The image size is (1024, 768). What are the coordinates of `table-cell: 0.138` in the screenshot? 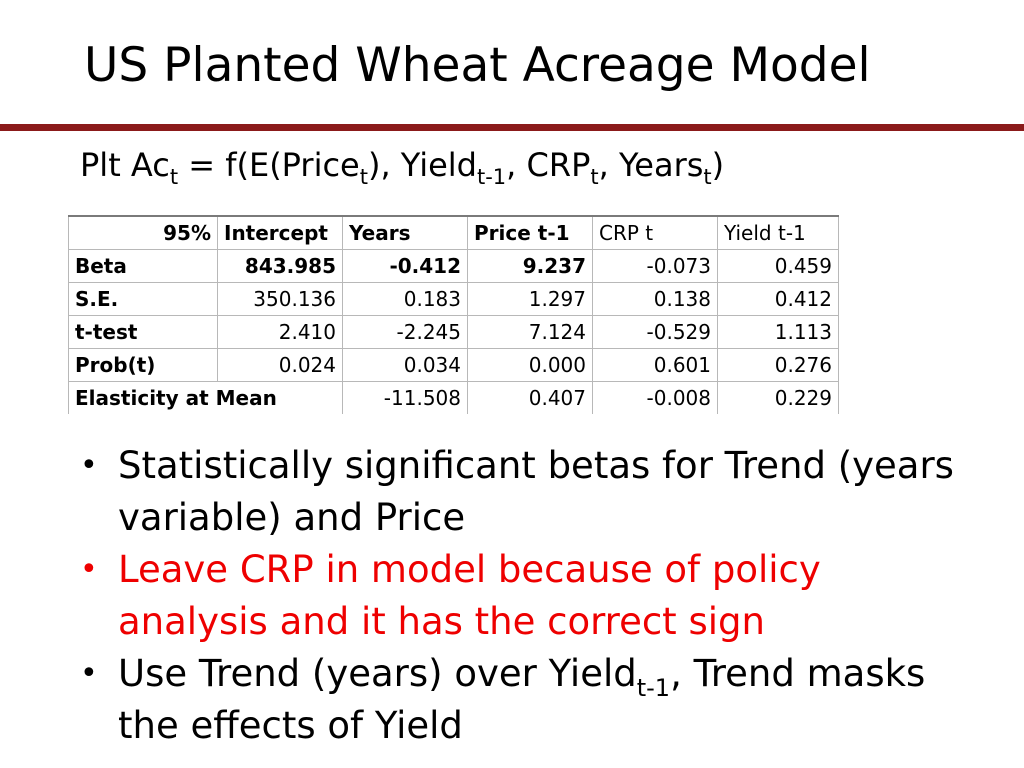 It's located at (655, 299).